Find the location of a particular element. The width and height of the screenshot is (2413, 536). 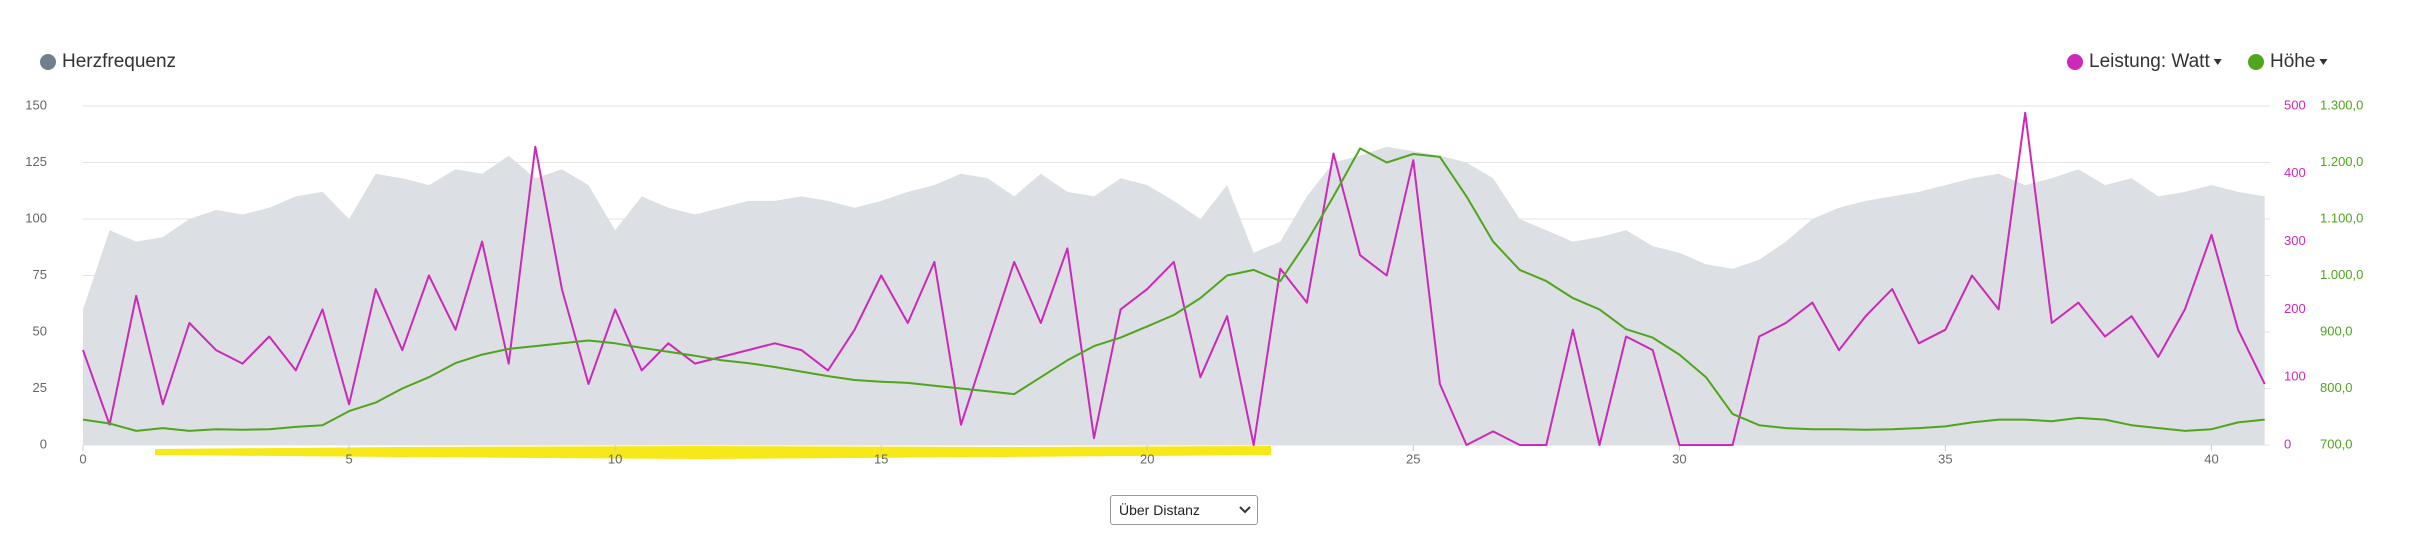

y3-tick-label: 700,0 is located at coordinates (2336, 443).